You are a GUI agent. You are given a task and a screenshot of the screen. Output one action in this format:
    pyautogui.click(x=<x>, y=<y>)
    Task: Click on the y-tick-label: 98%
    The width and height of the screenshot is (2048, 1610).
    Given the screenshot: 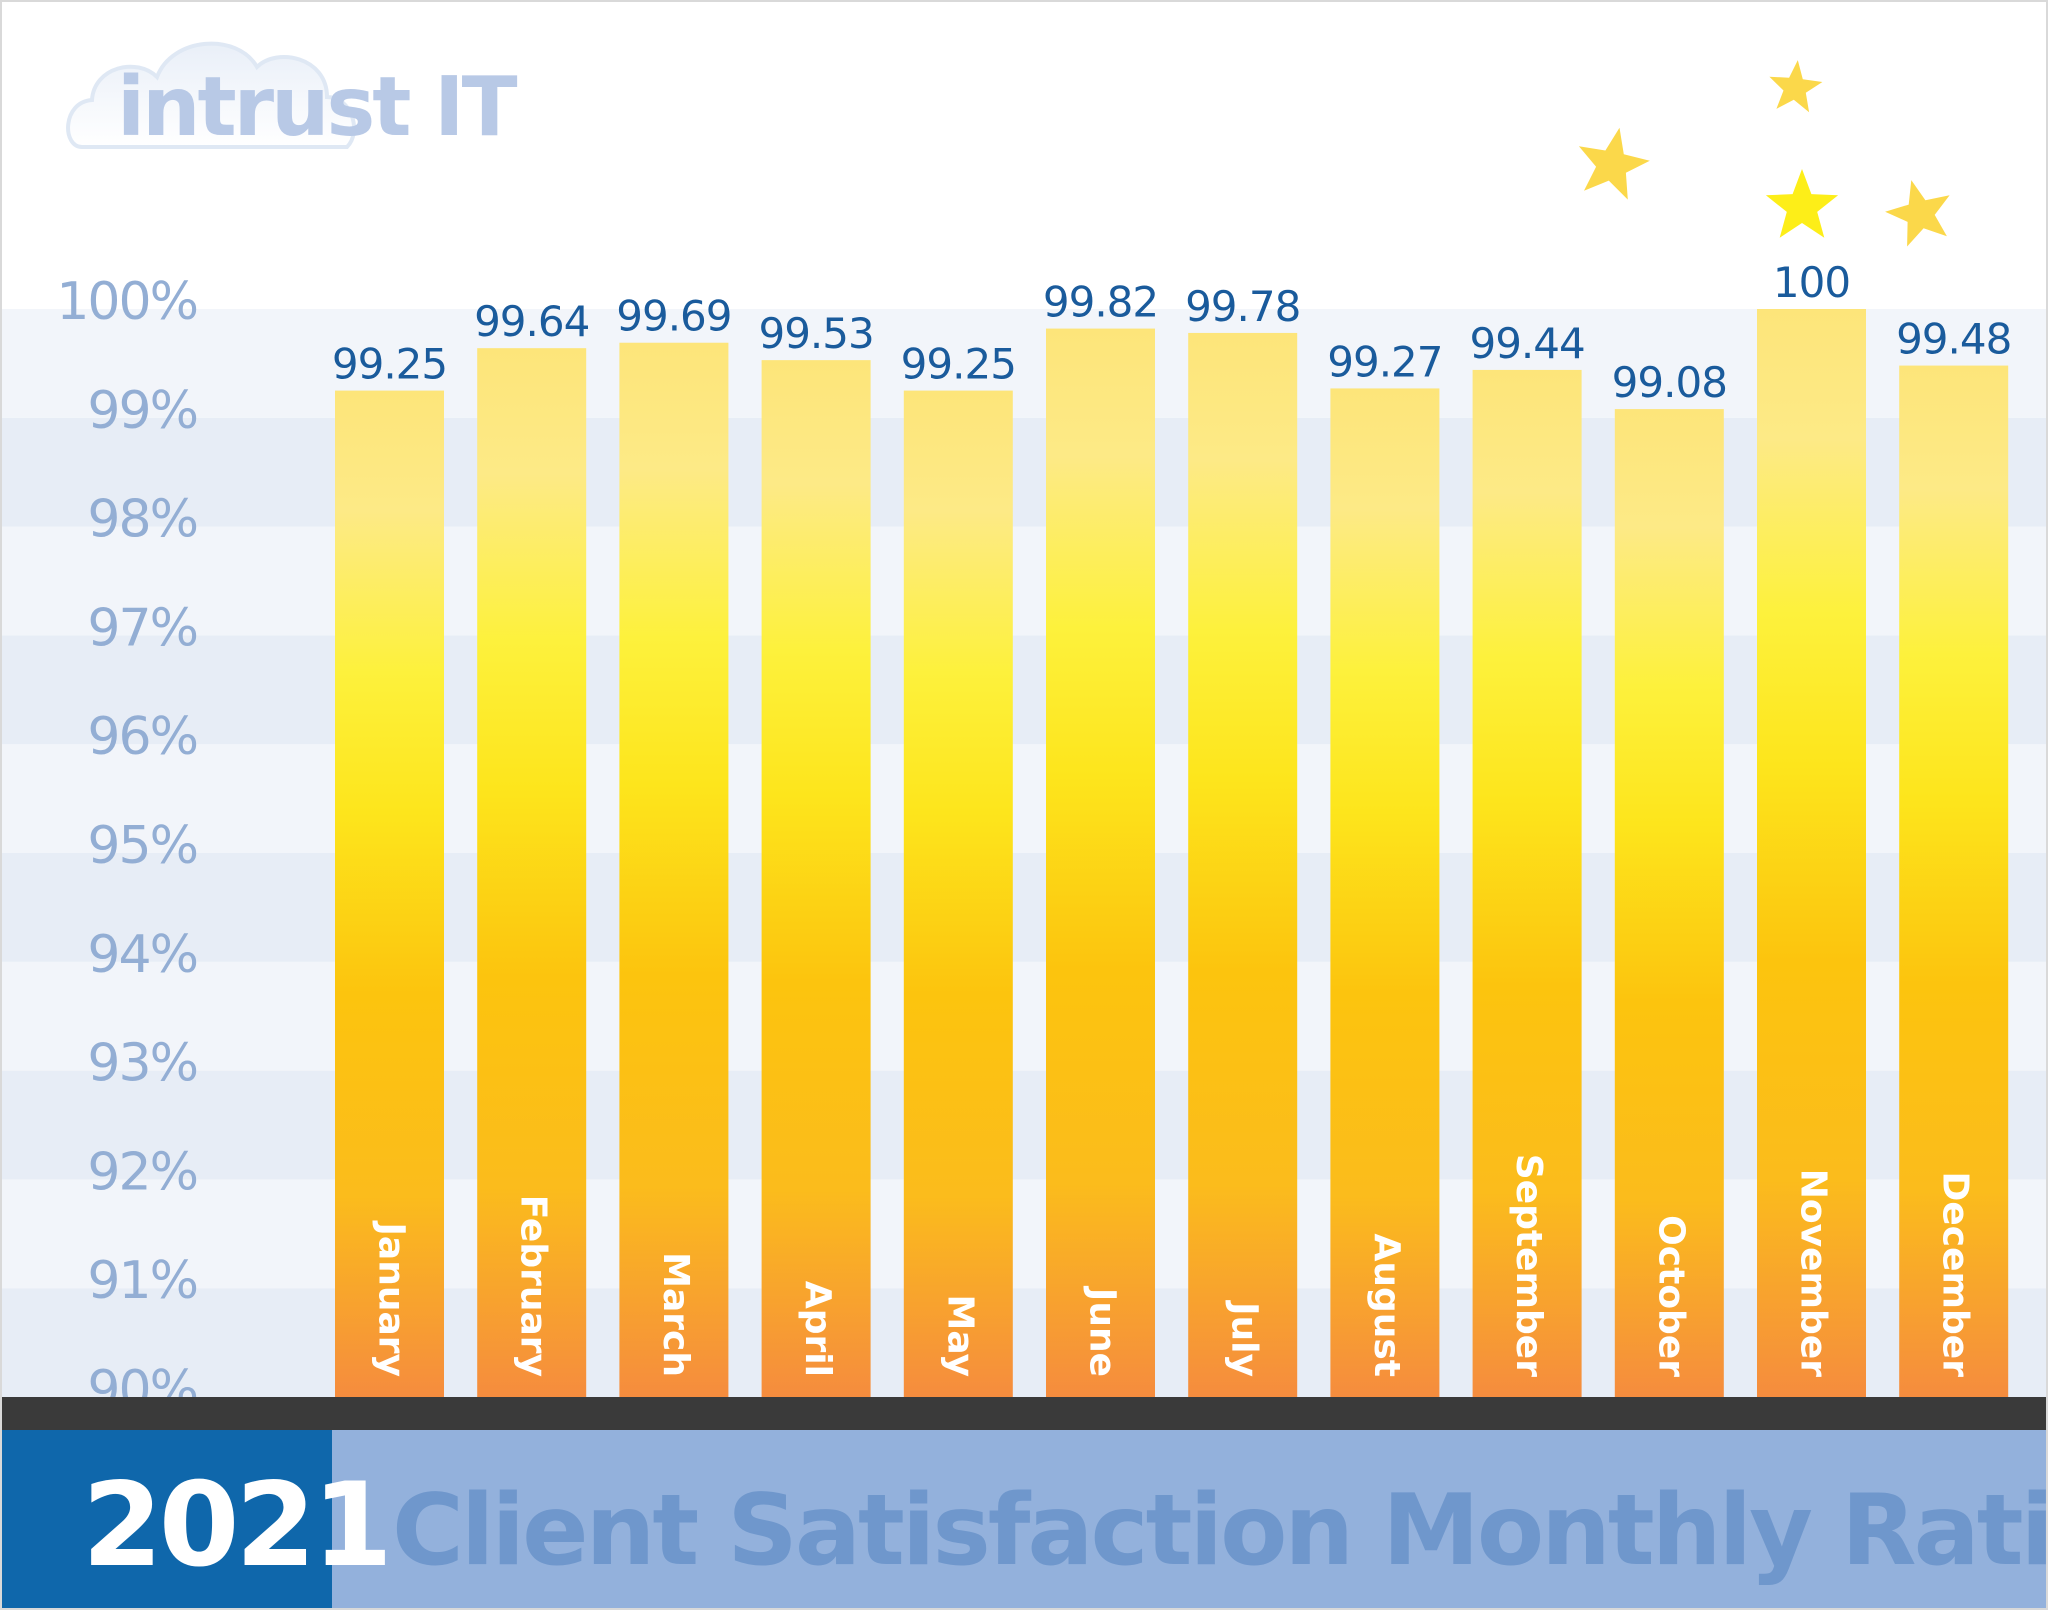 What is the action you would take?
    pyautogui.click(x=142, y=520)
    